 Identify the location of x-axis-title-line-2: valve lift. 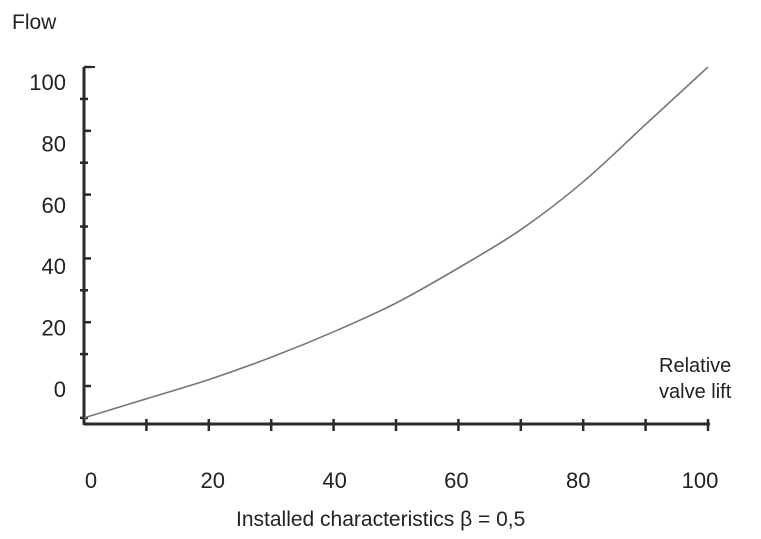
(695, 392).